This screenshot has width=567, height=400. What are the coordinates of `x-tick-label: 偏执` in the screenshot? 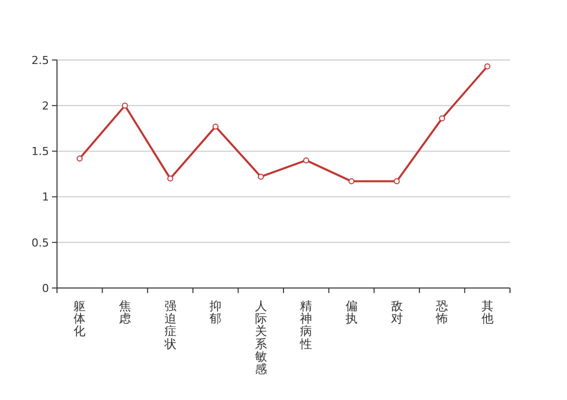 It's located at (351, 312).